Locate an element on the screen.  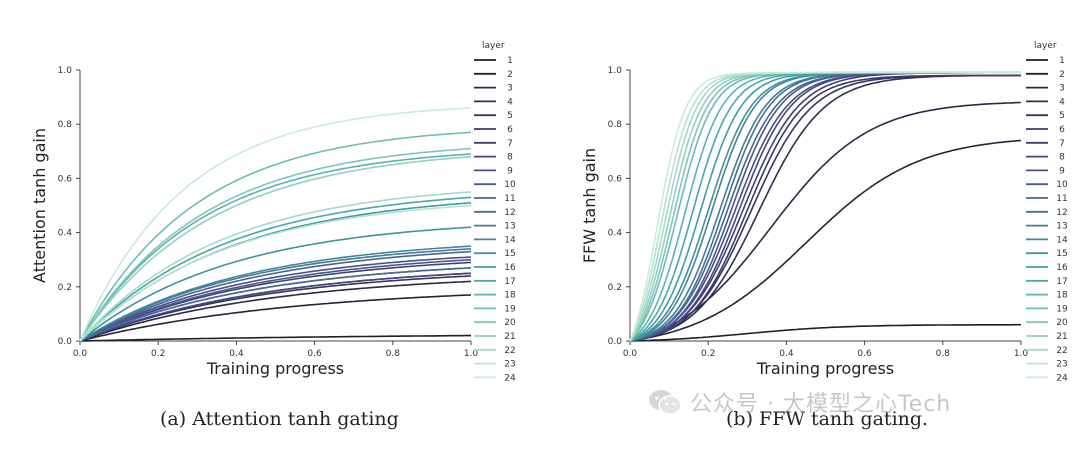
ffw-legend-label: 19 is located at coordinates (1062, 309).